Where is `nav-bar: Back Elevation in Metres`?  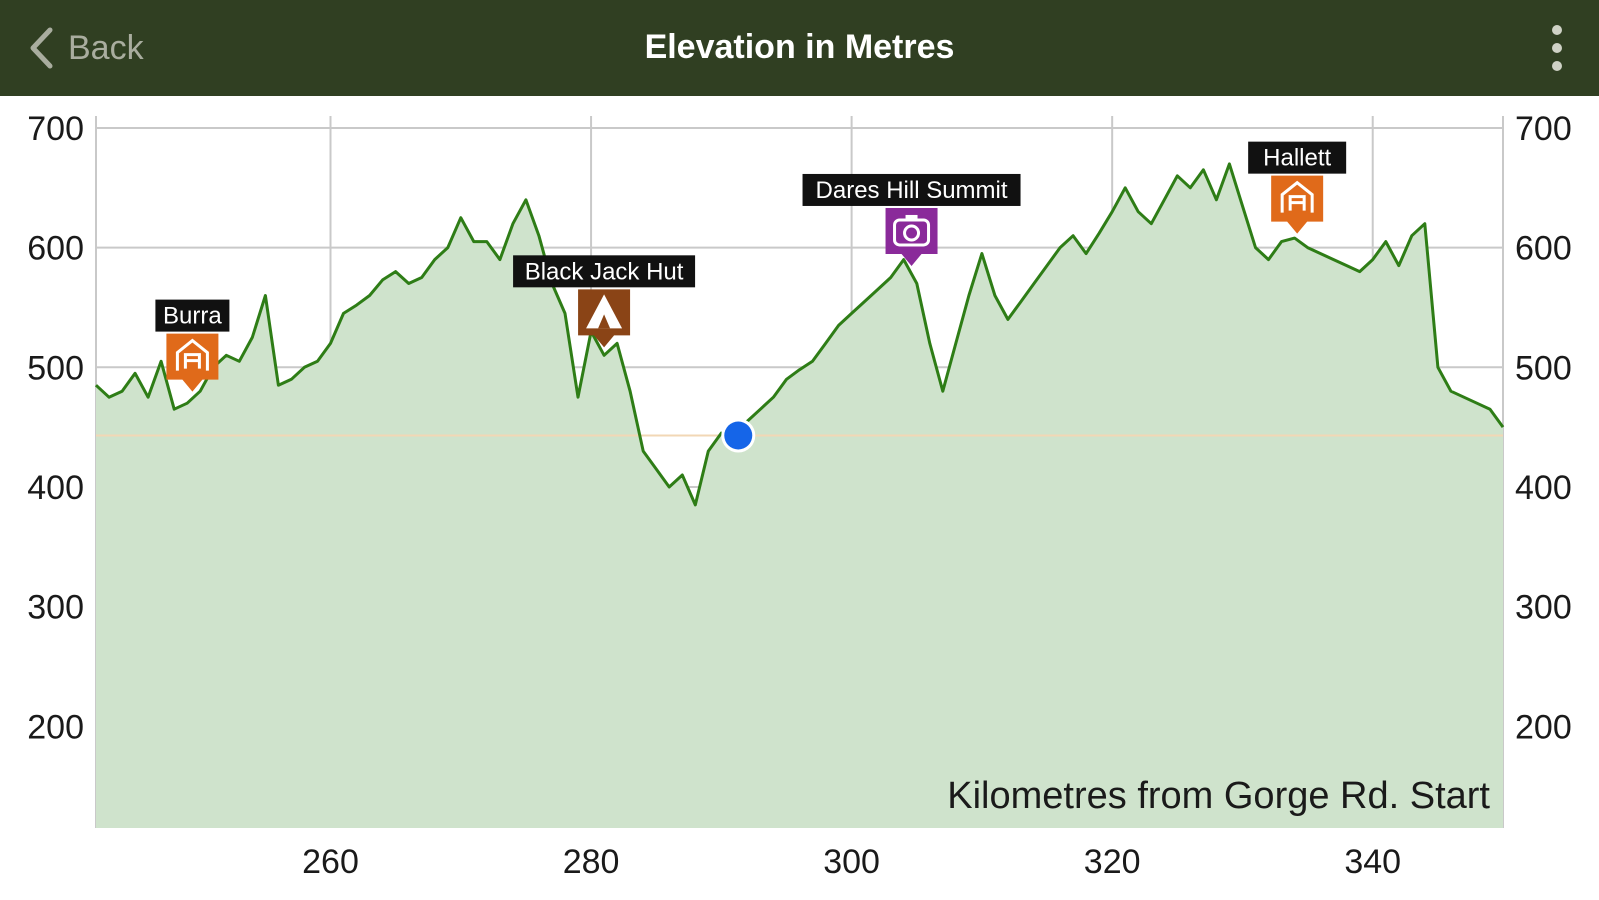
nav-bar: Back Elevation in Metres is located at coordinates (799, 48).